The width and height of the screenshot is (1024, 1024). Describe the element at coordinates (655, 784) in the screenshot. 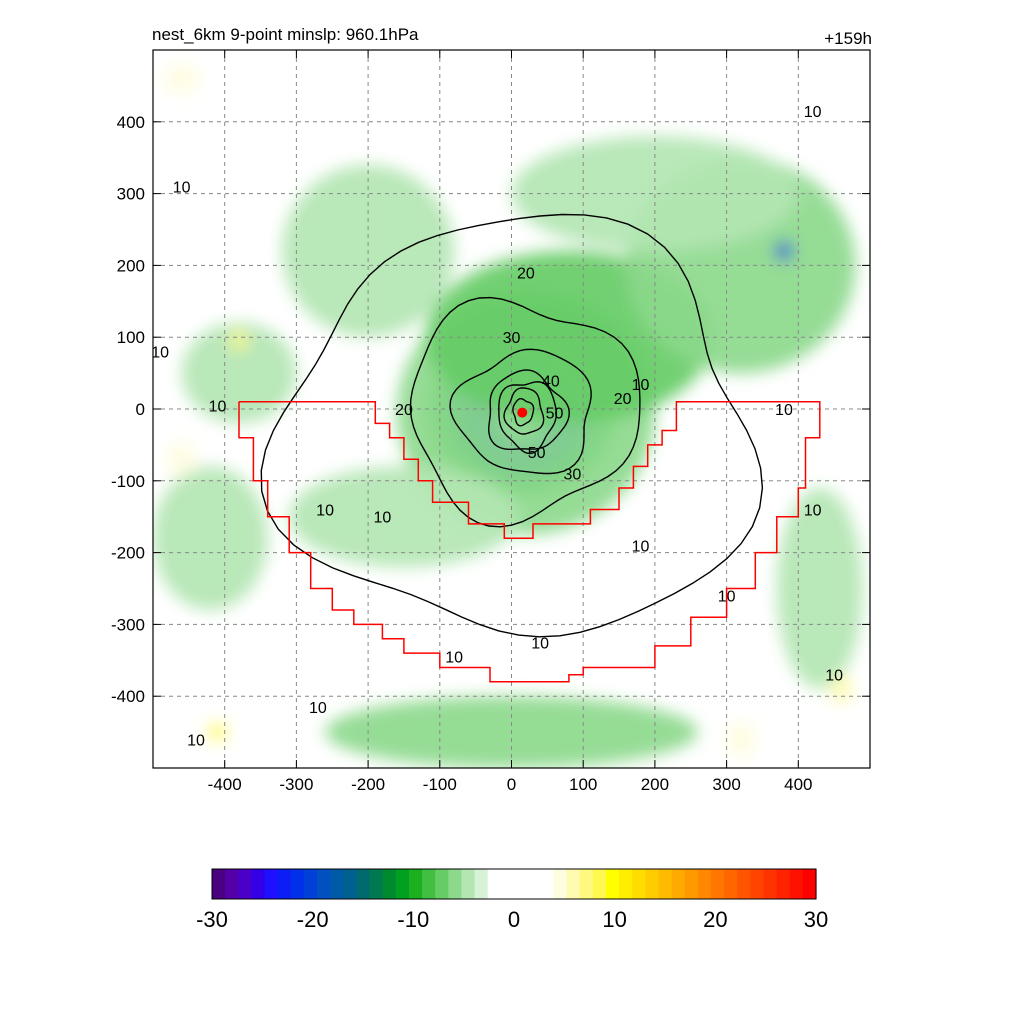

I see `x-tick-label: 200` at that location.